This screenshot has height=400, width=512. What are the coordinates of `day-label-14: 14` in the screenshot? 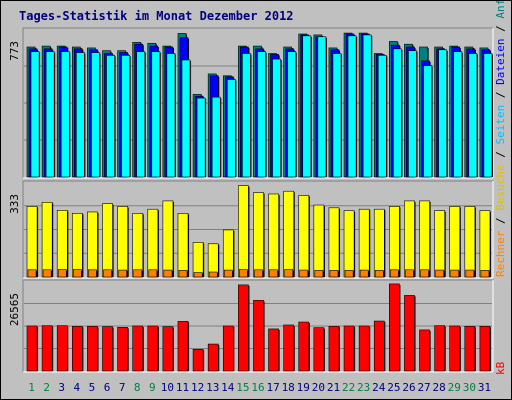 It's located at (228, 387).